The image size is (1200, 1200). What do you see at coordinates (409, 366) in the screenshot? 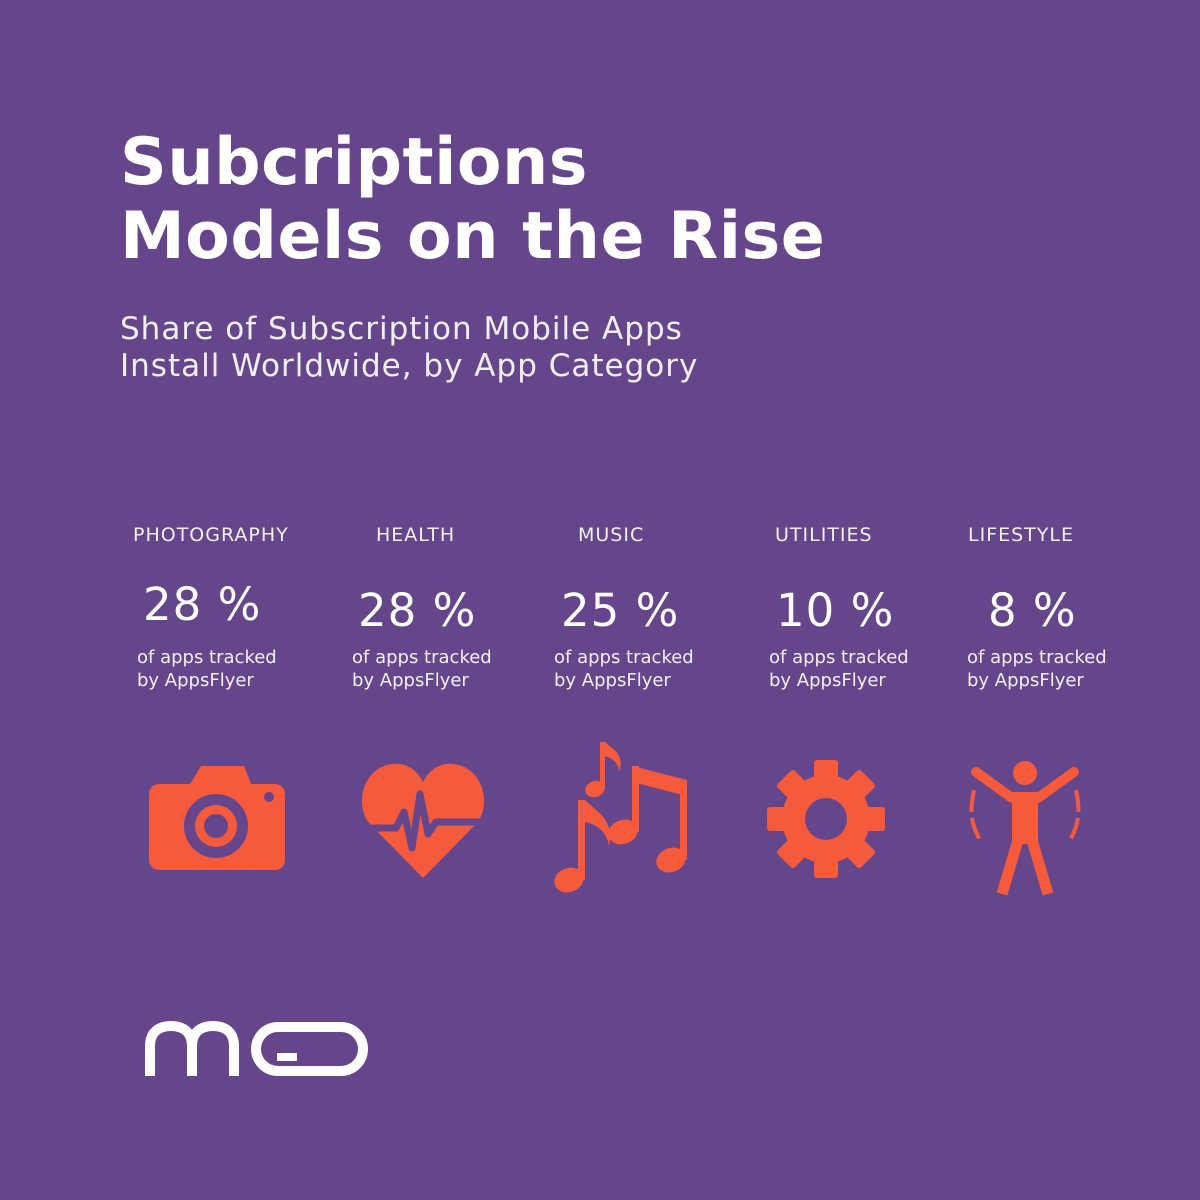
I see `subtitle-line-2: Install Worldwide, by App Category` at bounding box center [409, 366].